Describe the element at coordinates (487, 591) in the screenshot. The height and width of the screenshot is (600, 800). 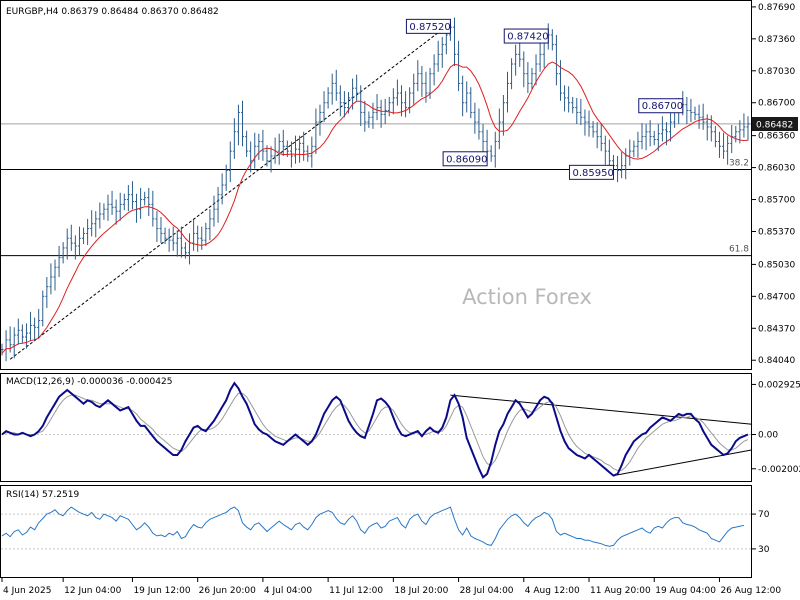
I see `time-axis-label: 28 Jul 04:00` at that location.